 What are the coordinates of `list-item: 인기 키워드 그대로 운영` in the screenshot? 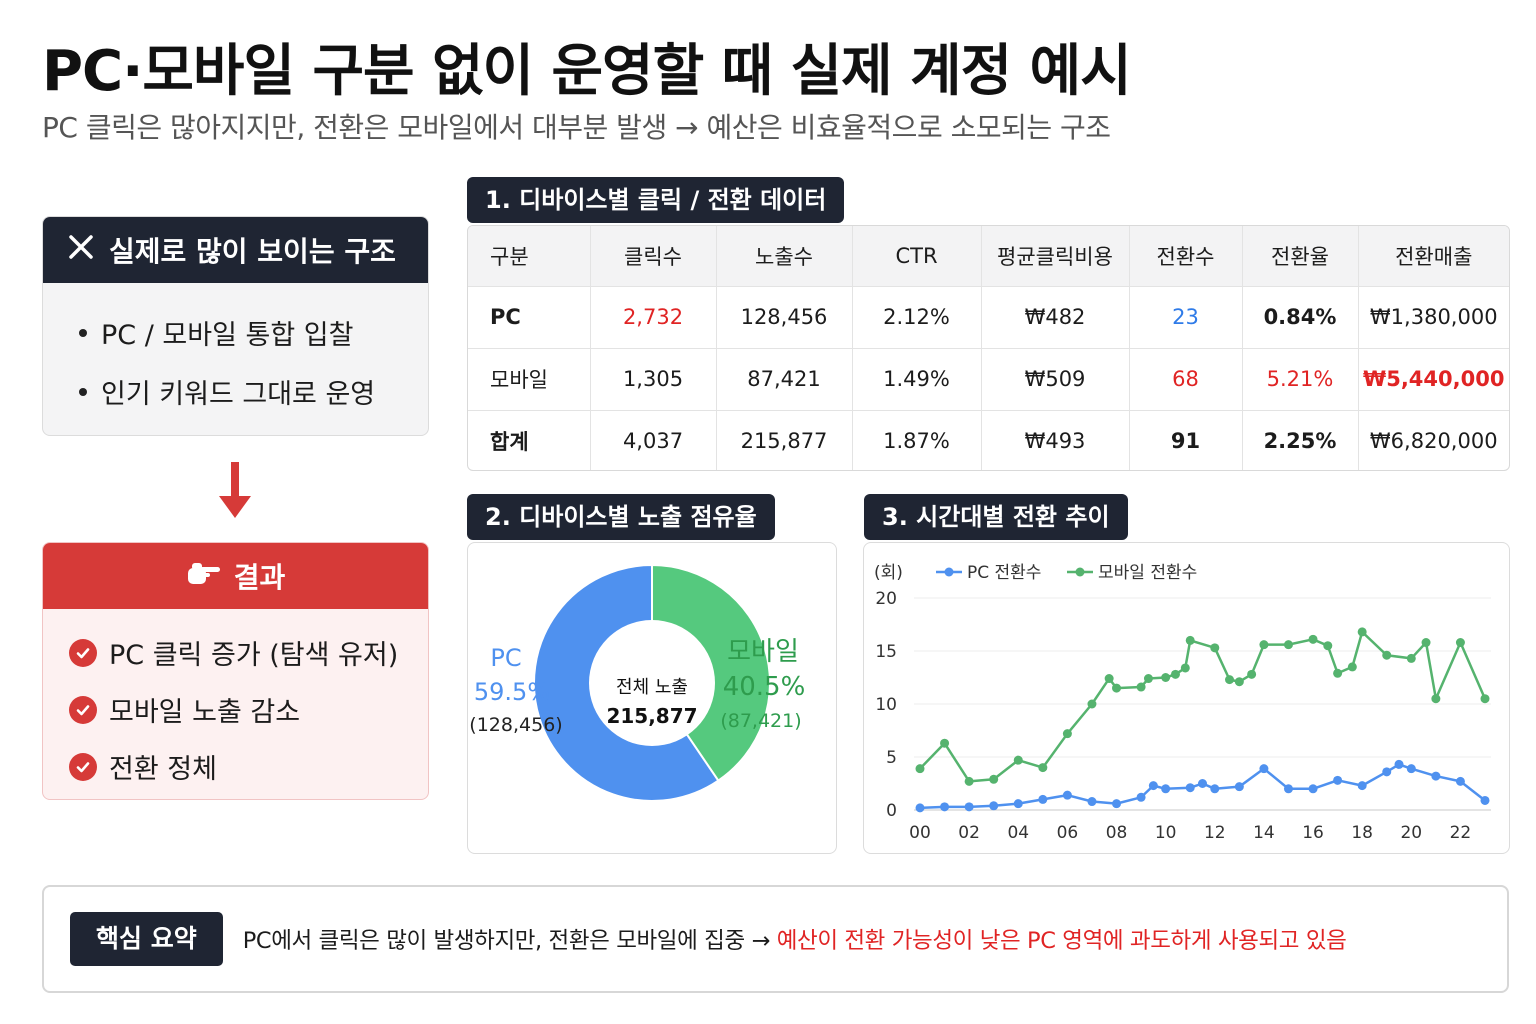 It's located at (253, 391).